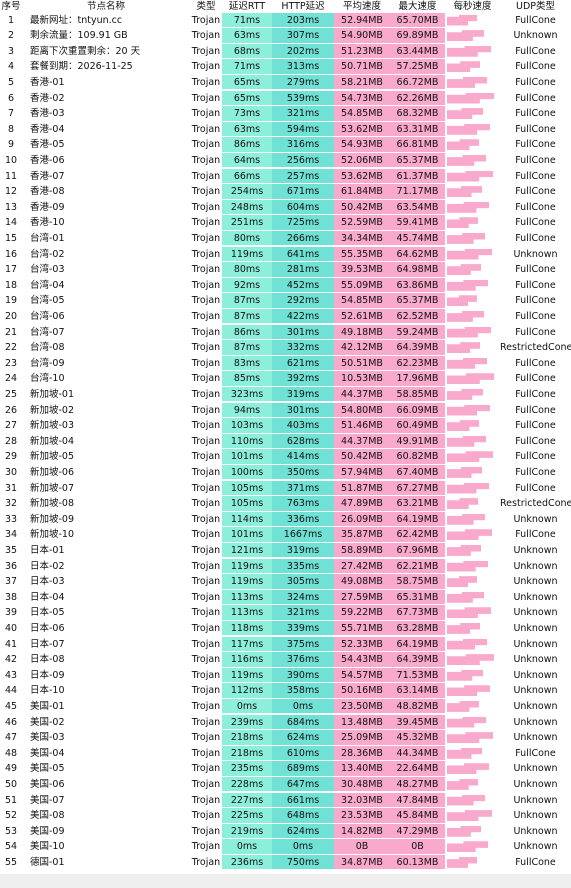 Image resolution: width=571 pixels, height=888 pixels. What do you see at coordinates (417, 753) in the screenshot?
I see `cell: 44.34MB` at bounding box center [417, 753].